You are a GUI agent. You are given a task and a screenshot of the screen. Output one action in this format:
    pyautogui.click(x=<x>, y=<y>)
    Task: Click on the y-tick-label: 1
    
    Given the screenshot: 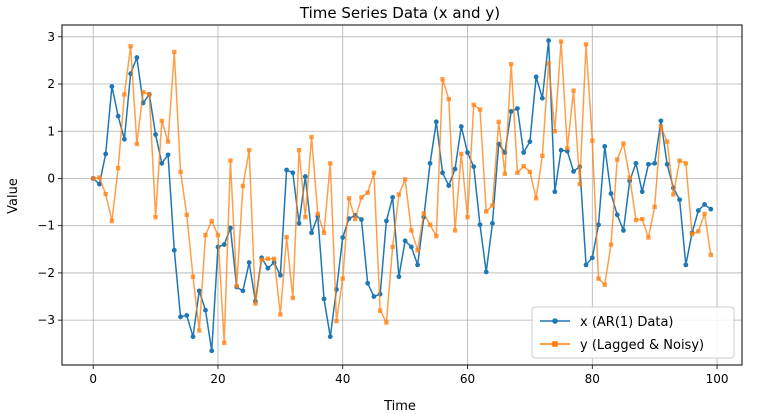 What is the action you would take?
    pyautogui.click(x=51, y=131)
    